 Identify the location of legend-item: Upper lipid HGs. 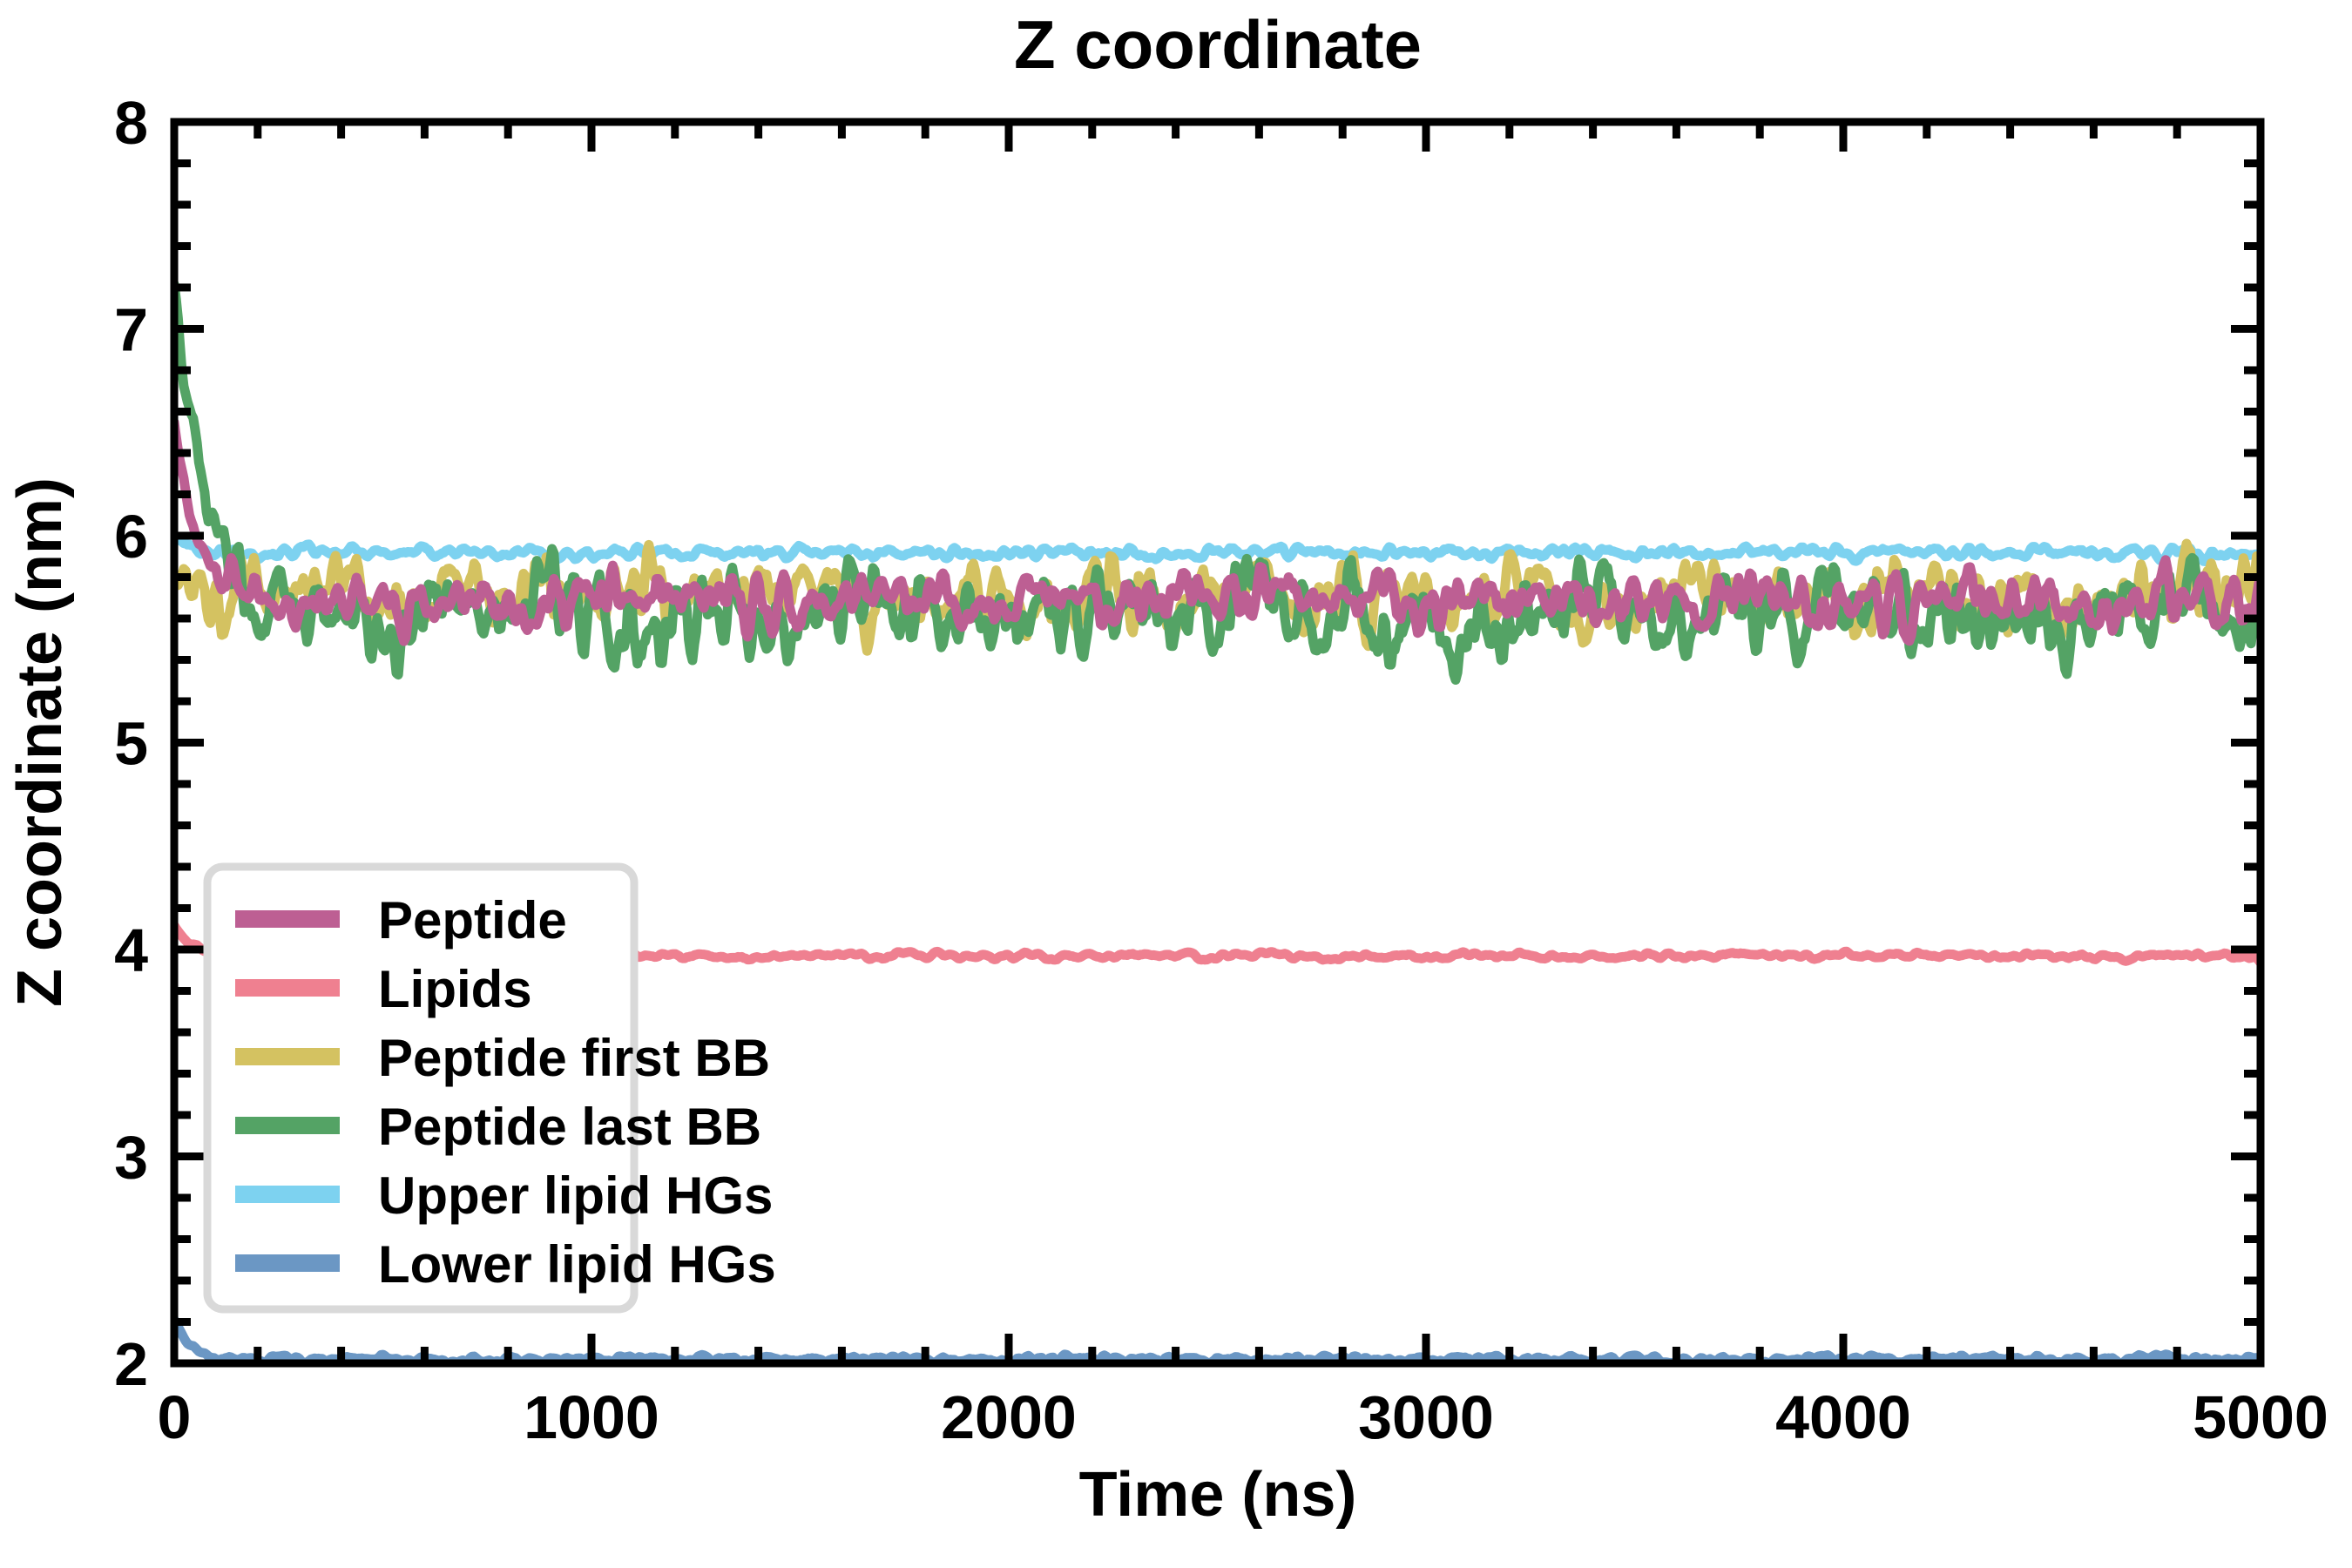
(504, 1195).